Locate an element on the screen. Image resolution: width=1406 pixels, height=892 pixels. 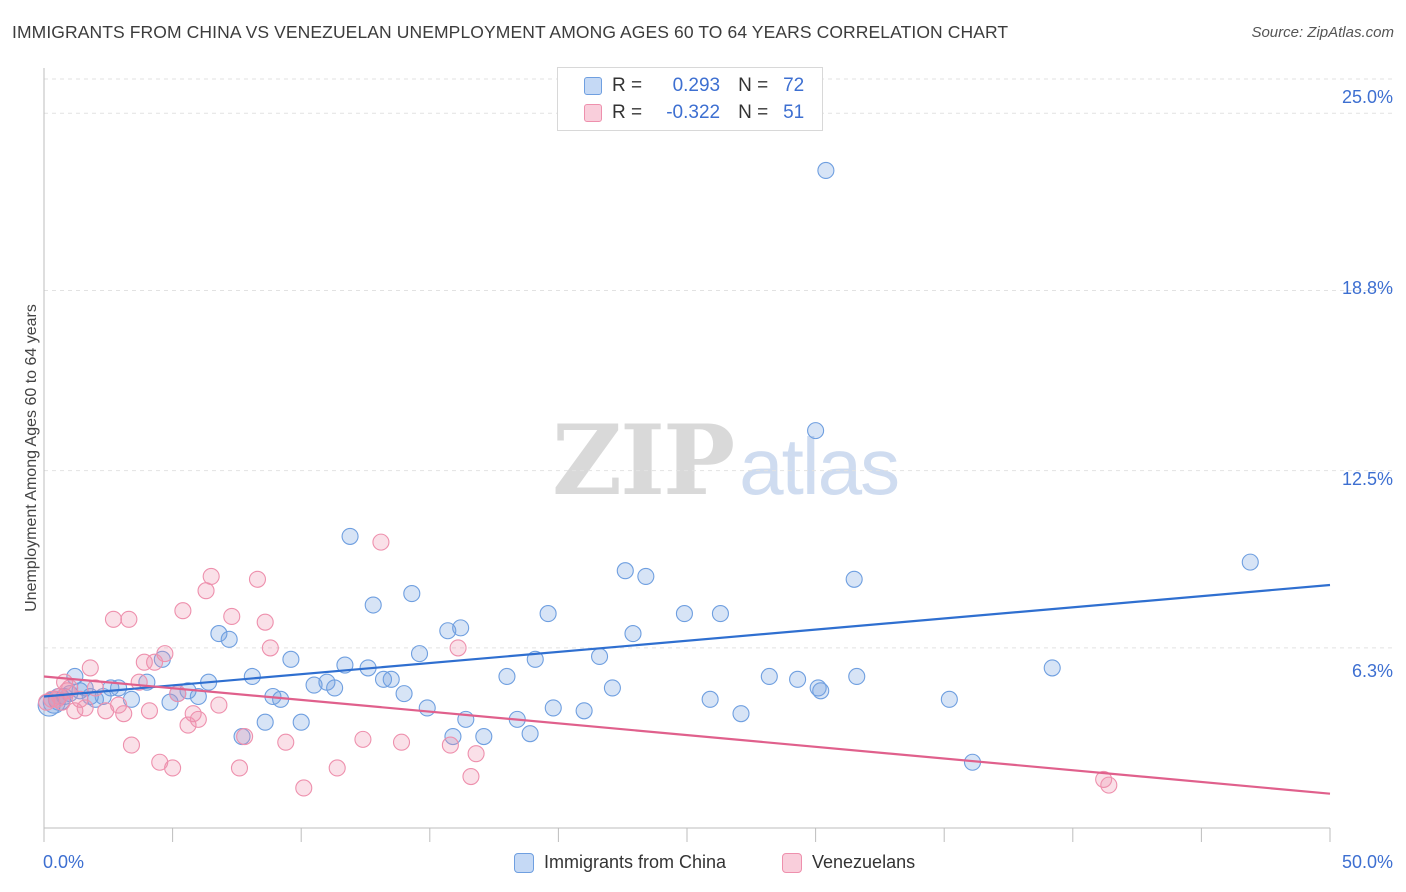
watermark-zip: ZIP is located at coordinates (643, 460).